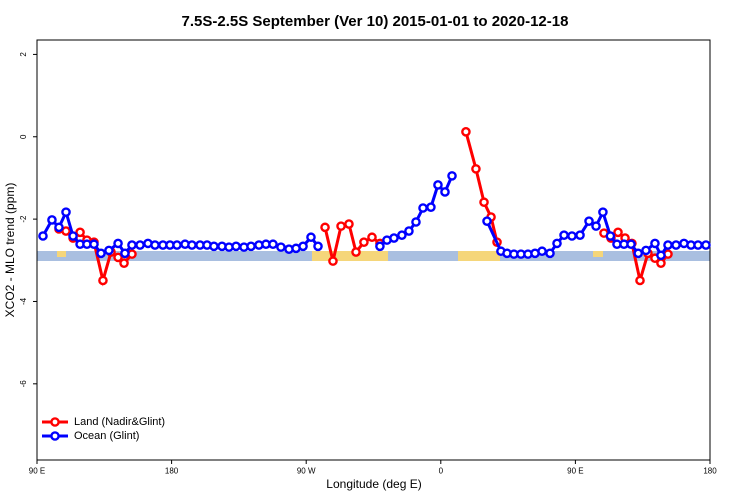  What do you see at coordinates (106, 436) in the screenshot?
I see `legend-label: Ocean (Glint)` at bounding box center [106, 436].